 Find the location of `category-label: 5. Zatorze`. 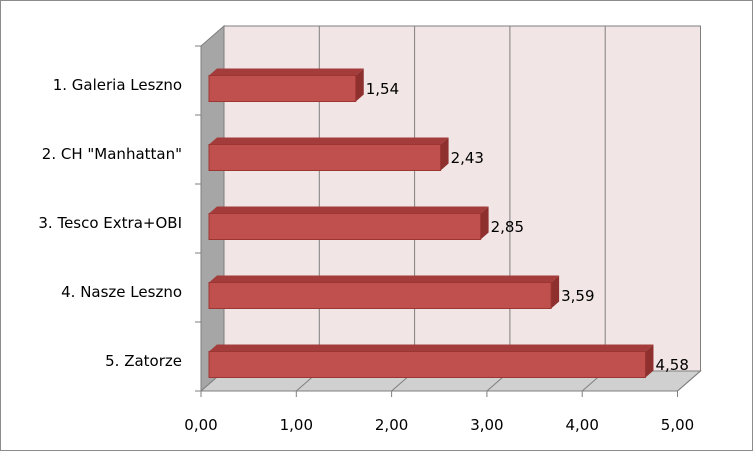

category-label: 5. Zatorze is located at coordinates (143, 361).